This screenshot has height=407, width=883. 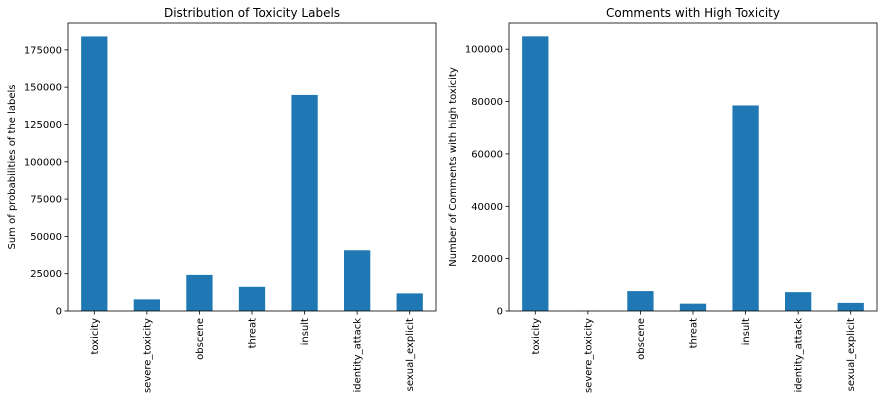 What do you see at coordinates (46, 237) in the screenshot?
I see `y-tick-label: 50000` at bounding box center [46, 237].